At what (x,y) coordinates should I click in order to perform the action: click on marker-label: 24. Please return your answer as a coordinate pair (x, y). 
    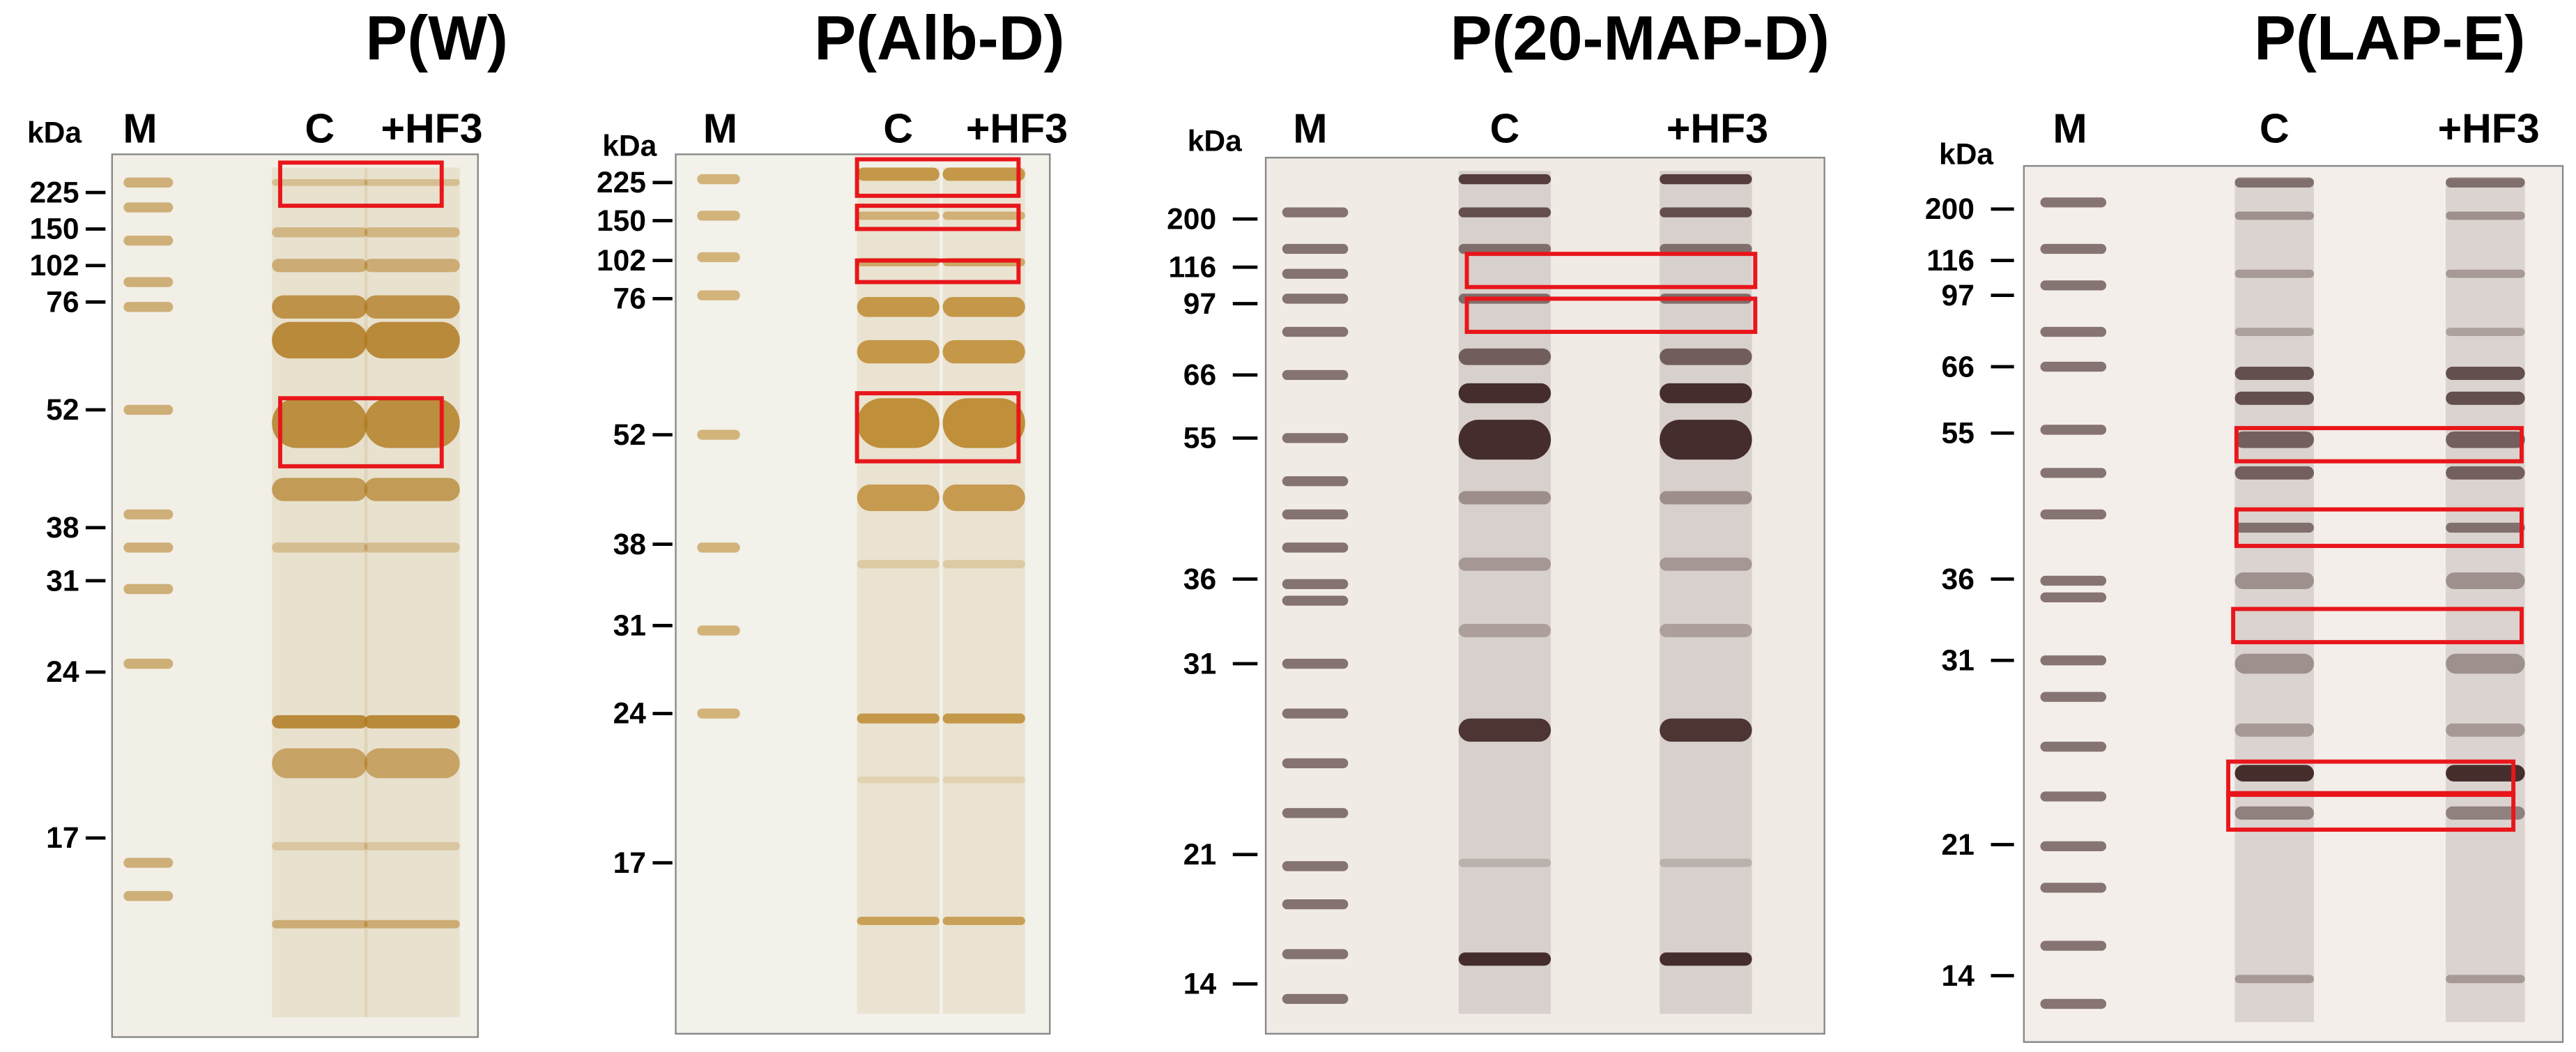
    Looking at the image, I should click on (62, 672).